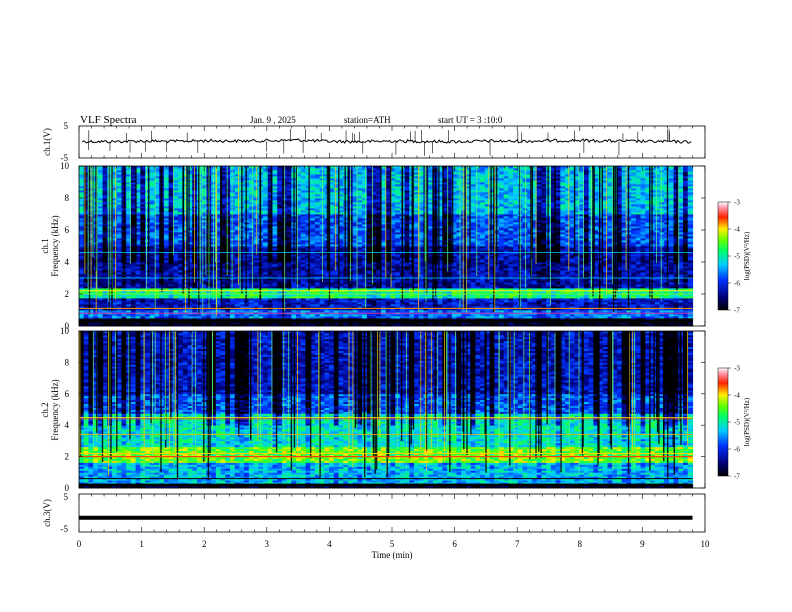 The image size is (792, 612). I want to click on station-label: station=ATH, so click(367, 120).